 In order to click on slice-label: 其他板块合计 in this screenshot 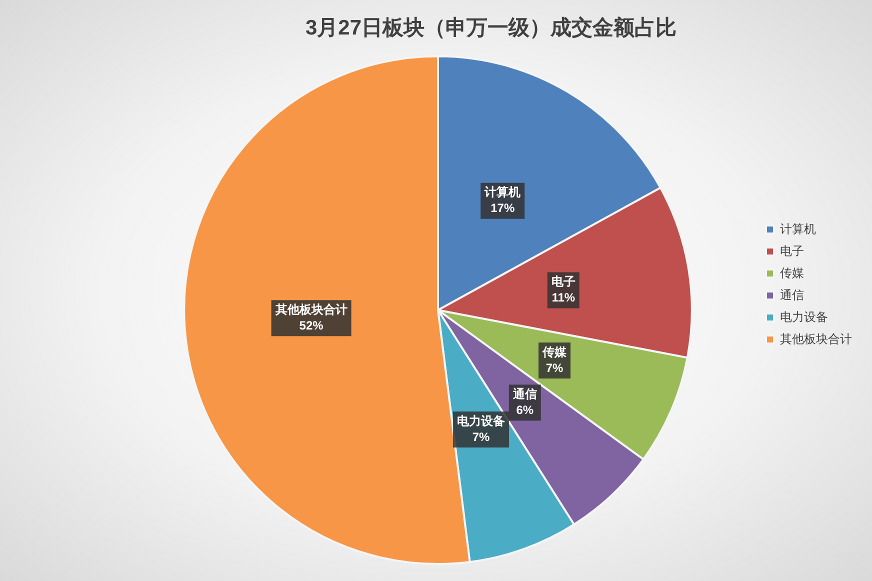, I will do `click(311, 309)`.